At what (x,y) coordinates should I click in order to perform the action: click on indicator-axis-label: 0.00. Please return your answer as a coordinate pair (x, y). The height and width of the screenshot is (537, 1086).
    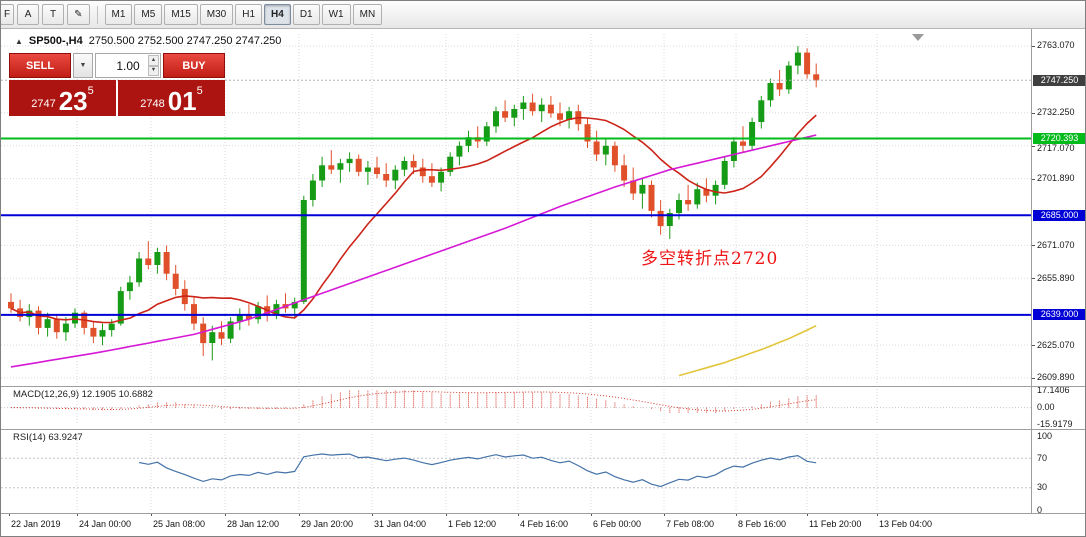
    Looking at the image, I should click on (1046, 407).